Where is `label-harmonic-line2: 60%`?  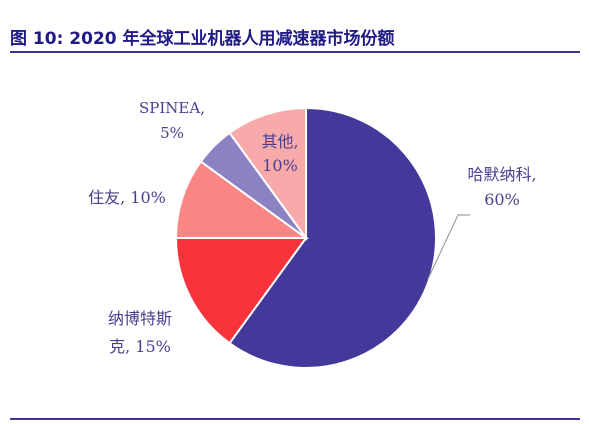
label-harmonic-line2: 60% is located at coordinates (502, 199).